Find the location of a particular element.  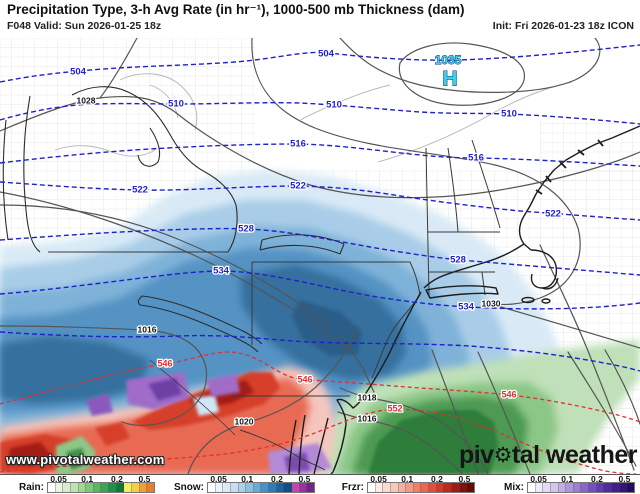

legend-label-rain: Rain: is located at coordinates (31, 487).